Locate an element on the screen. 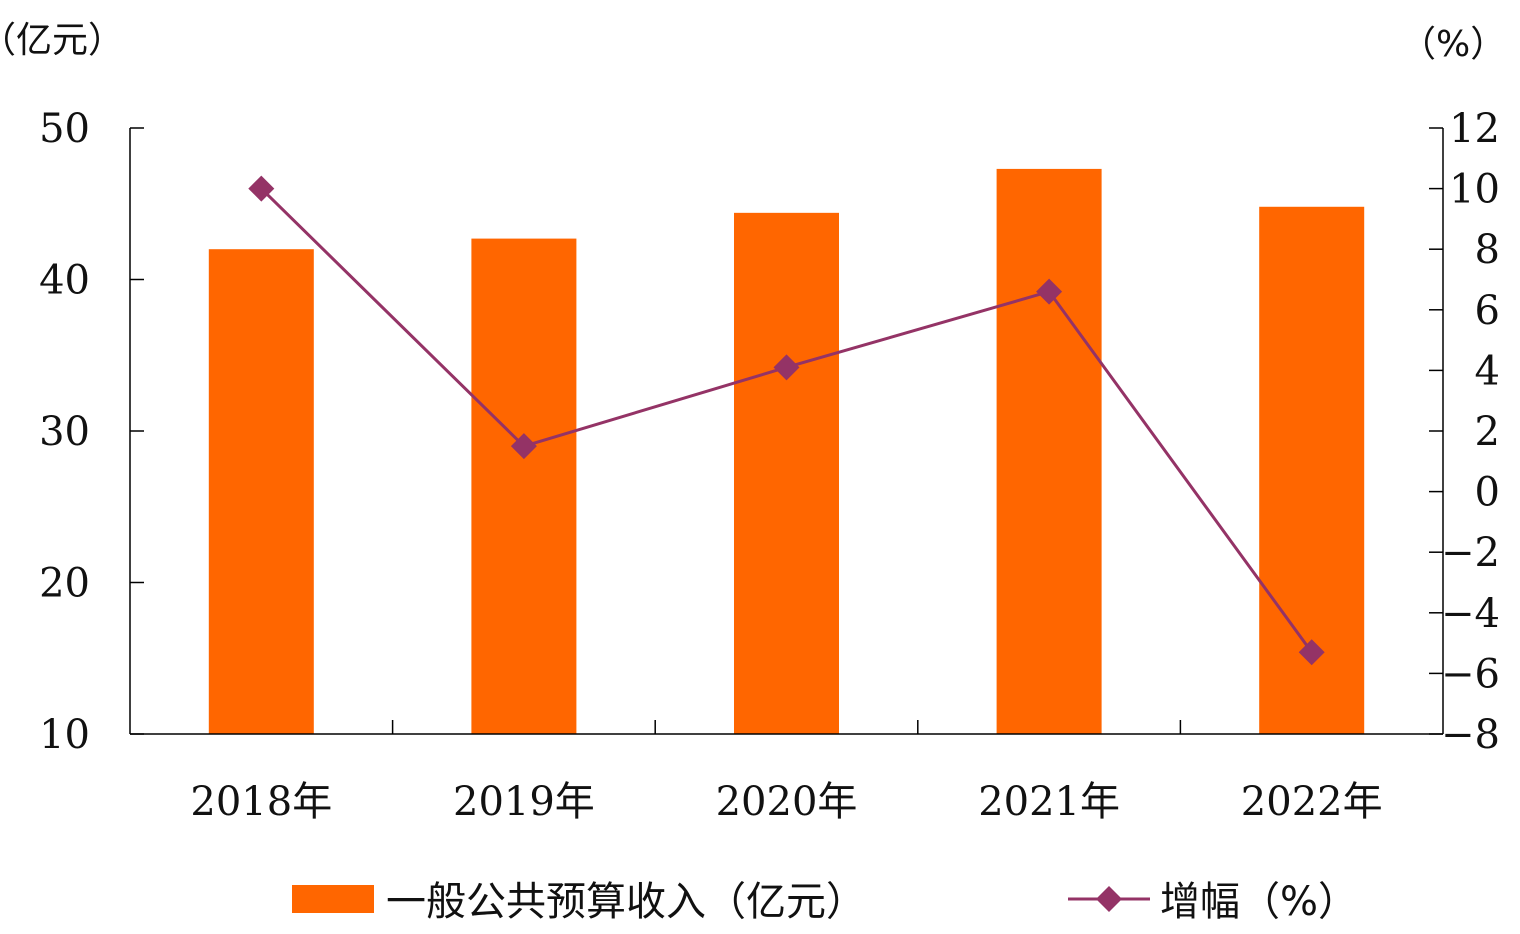 The width and height of the screenshot is (1520, 934). x-tick-label: 2018年 is located at coordinates (261, 802).